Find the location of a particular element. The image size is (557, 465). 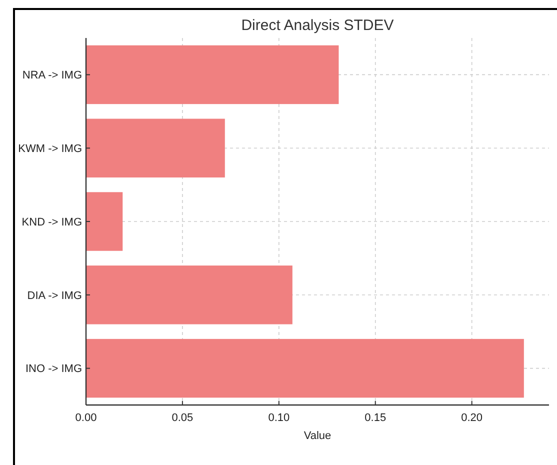

x-tick-label: 0.20 is located at coordinates (472, 418).